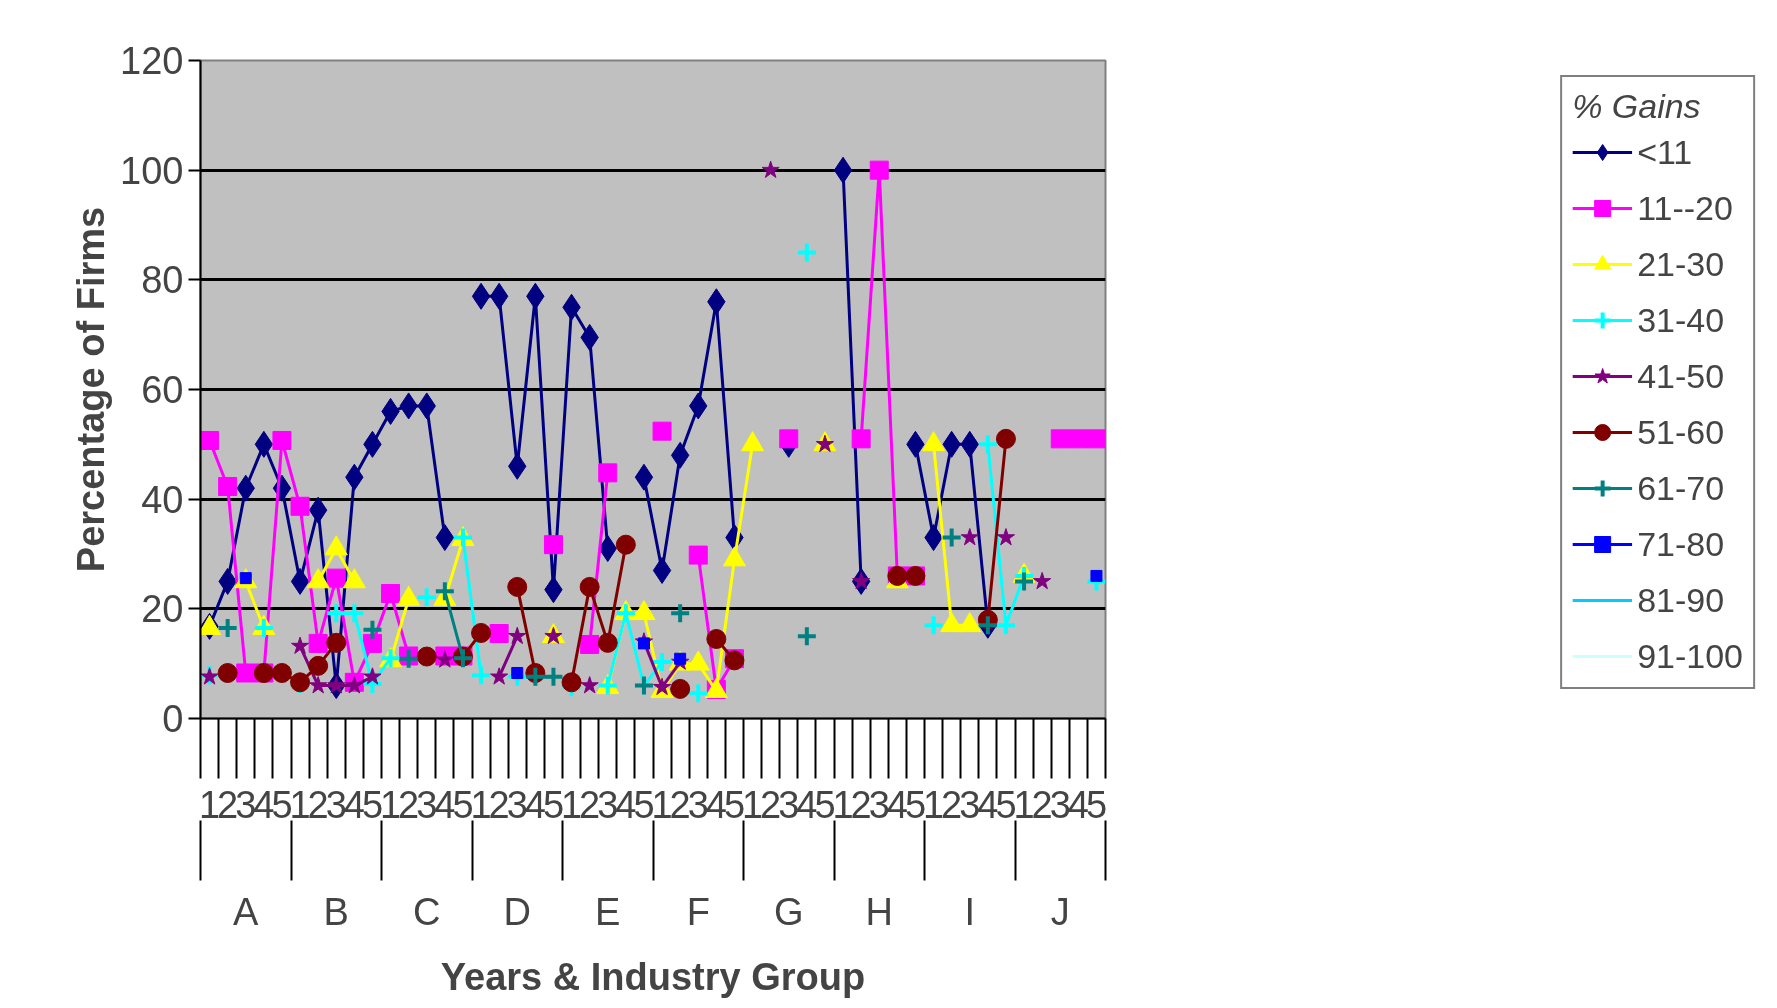 Image resolution: width=1777 pixels, height=1008 pixels. What do you see at coordinates (1681, 544) in the screenshot?
I see `legend-label: 71-80` at bounding box center [1681, 544].